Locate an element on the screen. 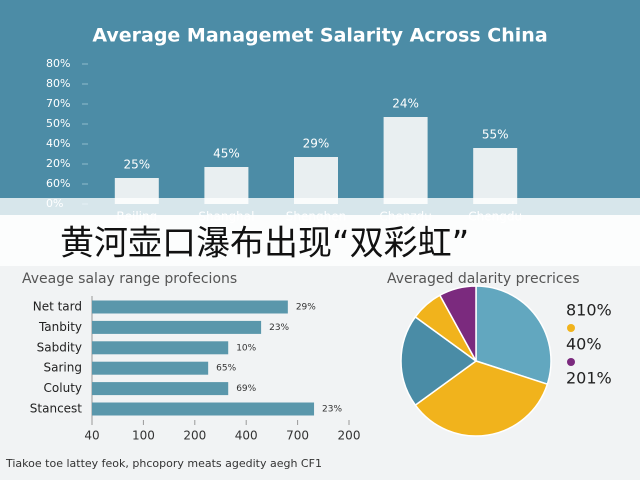 The image size is (640, 480). y-tick-label: 20% is located at coordinates (58, 163).